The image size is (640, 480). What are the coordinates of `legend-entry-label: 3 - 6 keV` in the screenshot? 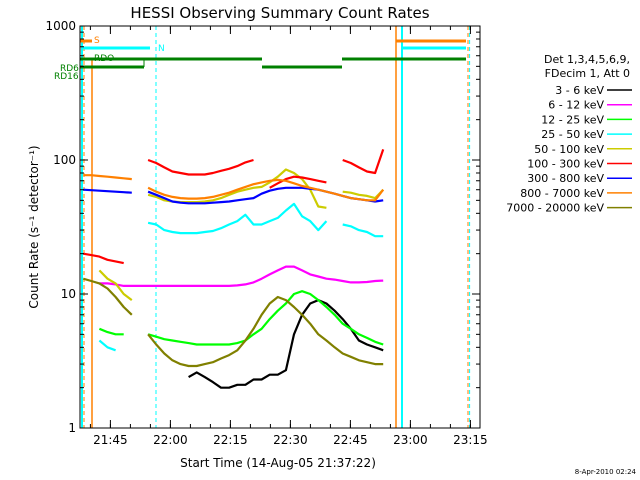 It's located at (579, 90).